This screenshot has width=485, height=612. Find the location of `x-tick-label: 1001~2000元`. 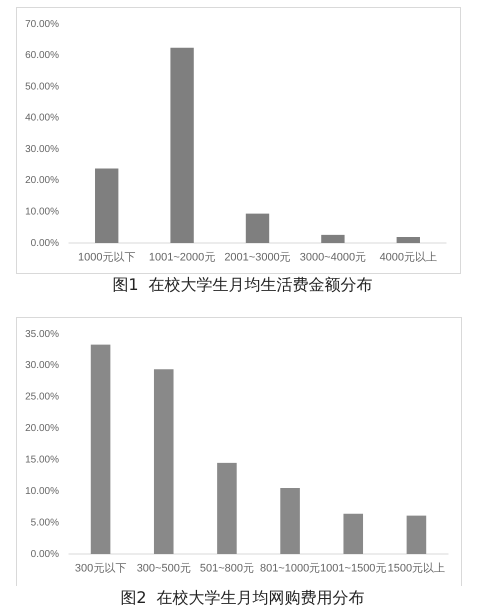

x-tick-label: 1001~2000元 is located at coordinates (182, 258).